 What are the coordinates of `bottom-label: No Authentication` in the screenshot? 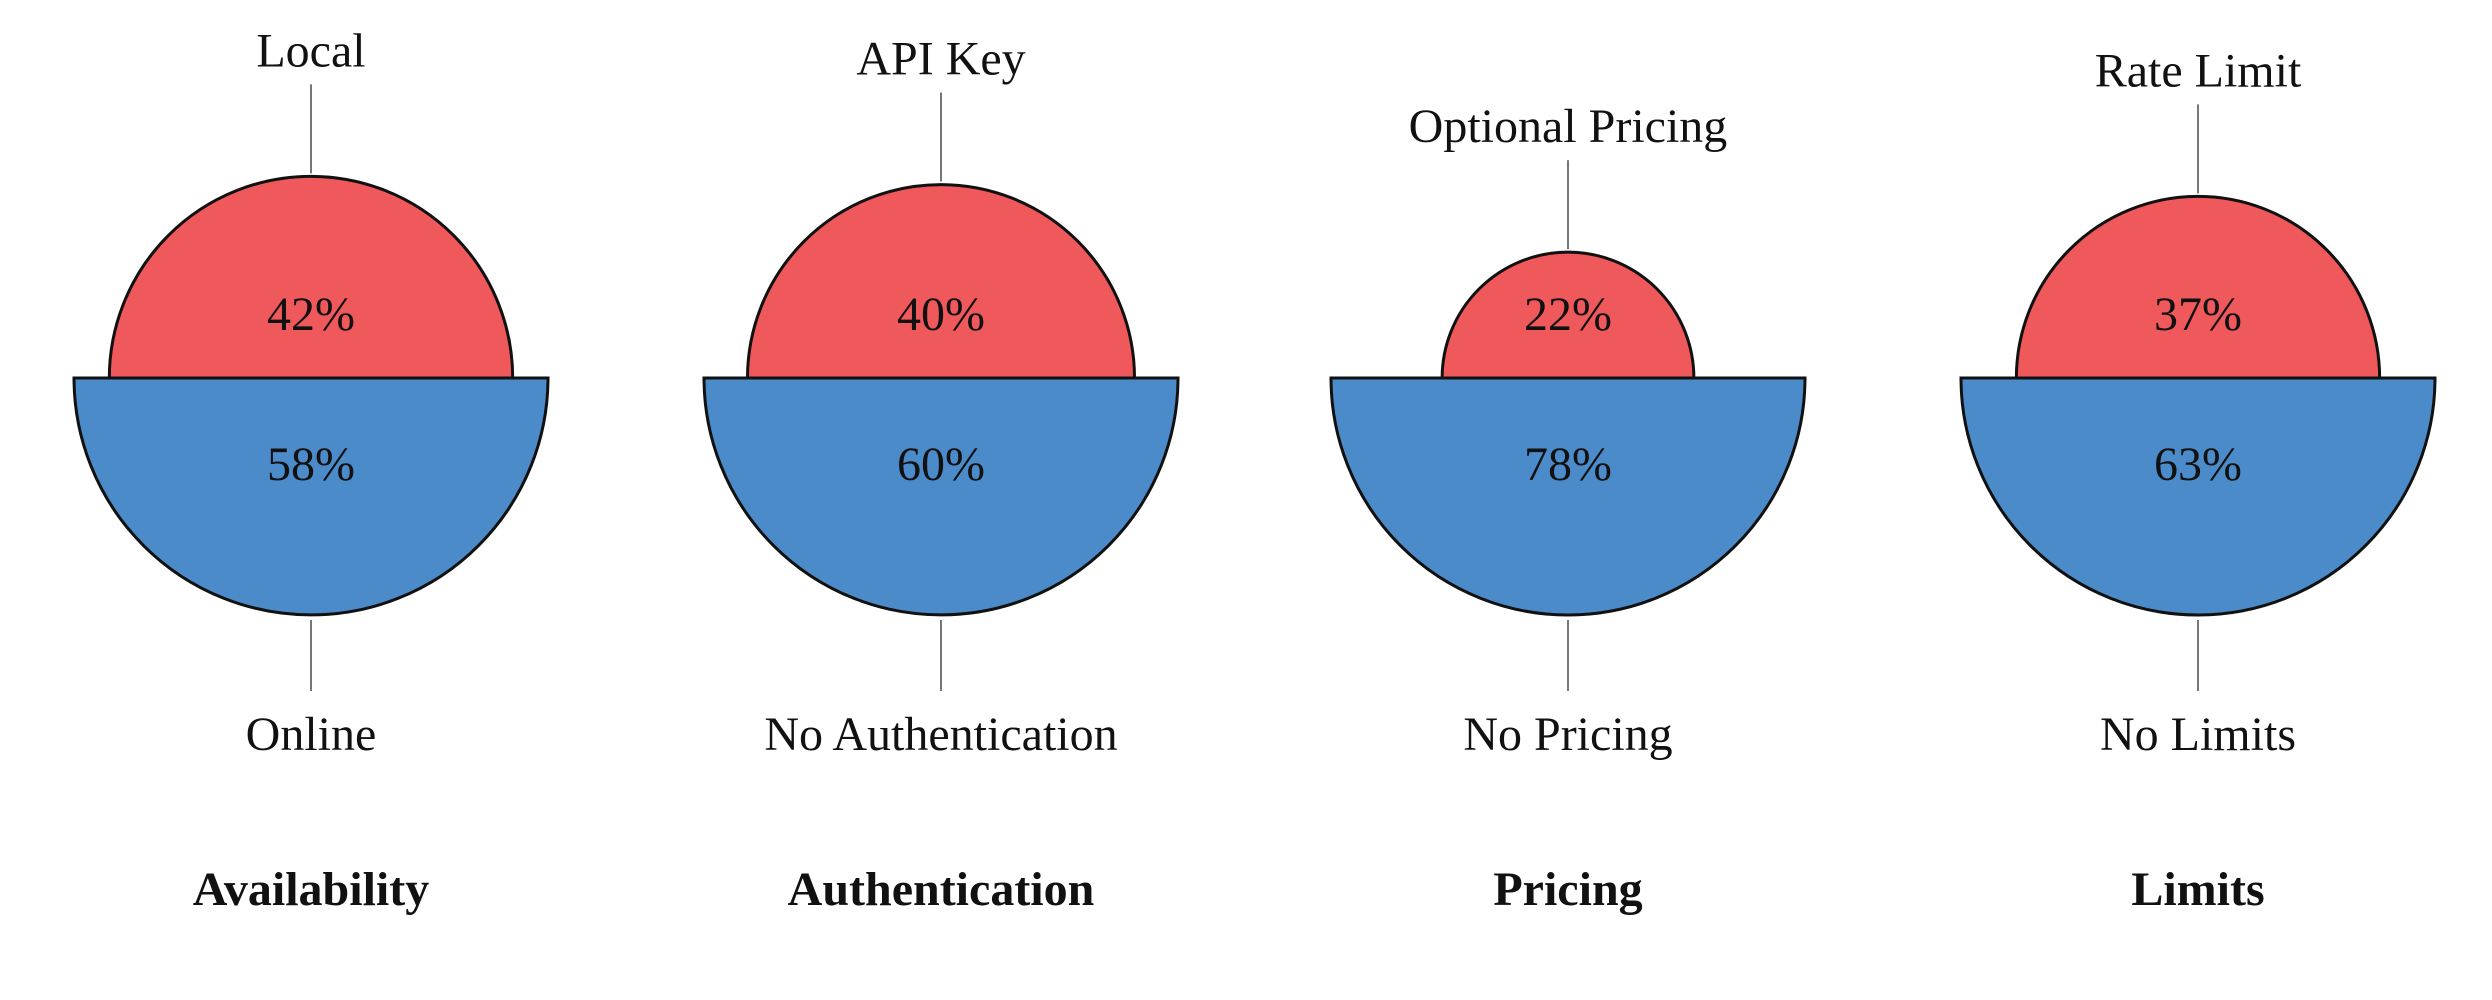 It's located at (940, 734).